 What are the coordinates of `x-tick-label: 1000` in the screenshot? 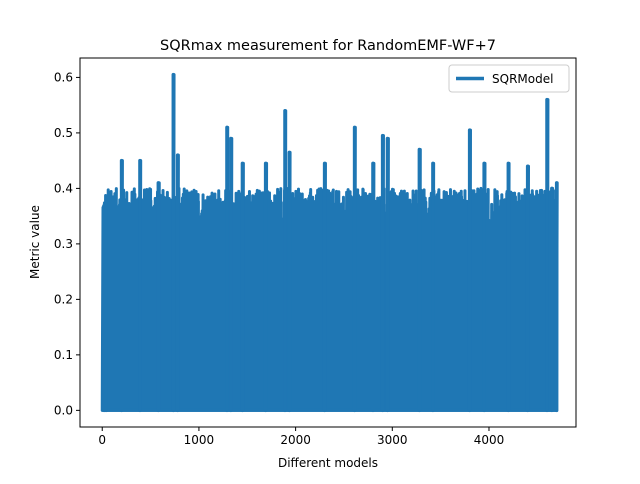 It's located at (199, 440).